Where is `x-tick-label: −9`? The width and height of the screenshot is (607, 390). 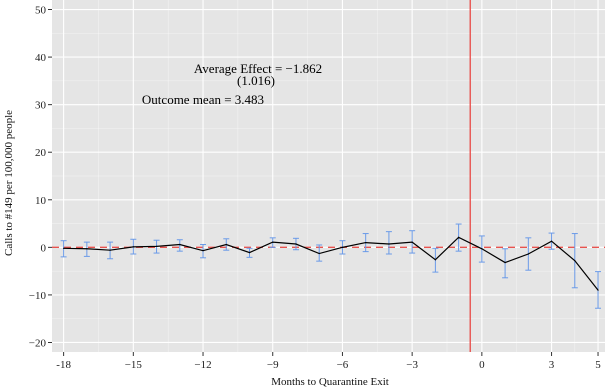 x-tick-label: −9 is located at coordinates (273, 365).